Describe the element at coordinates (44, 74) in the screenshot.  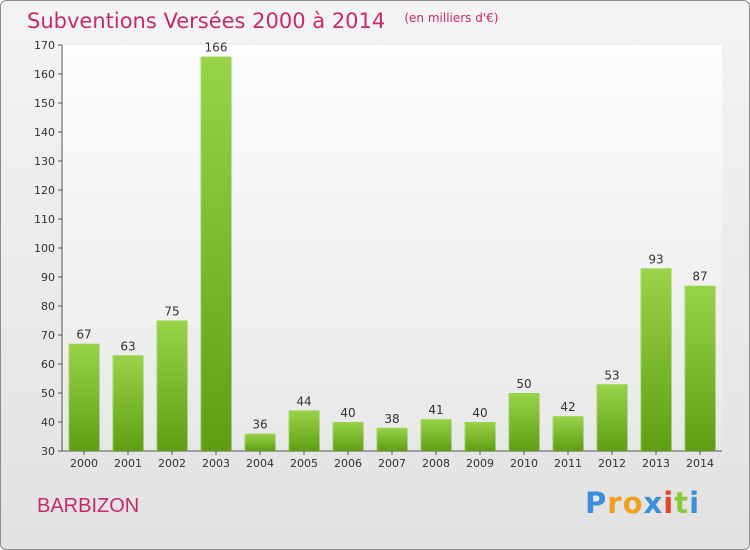
I see `y-tick-label: 160` at that location.